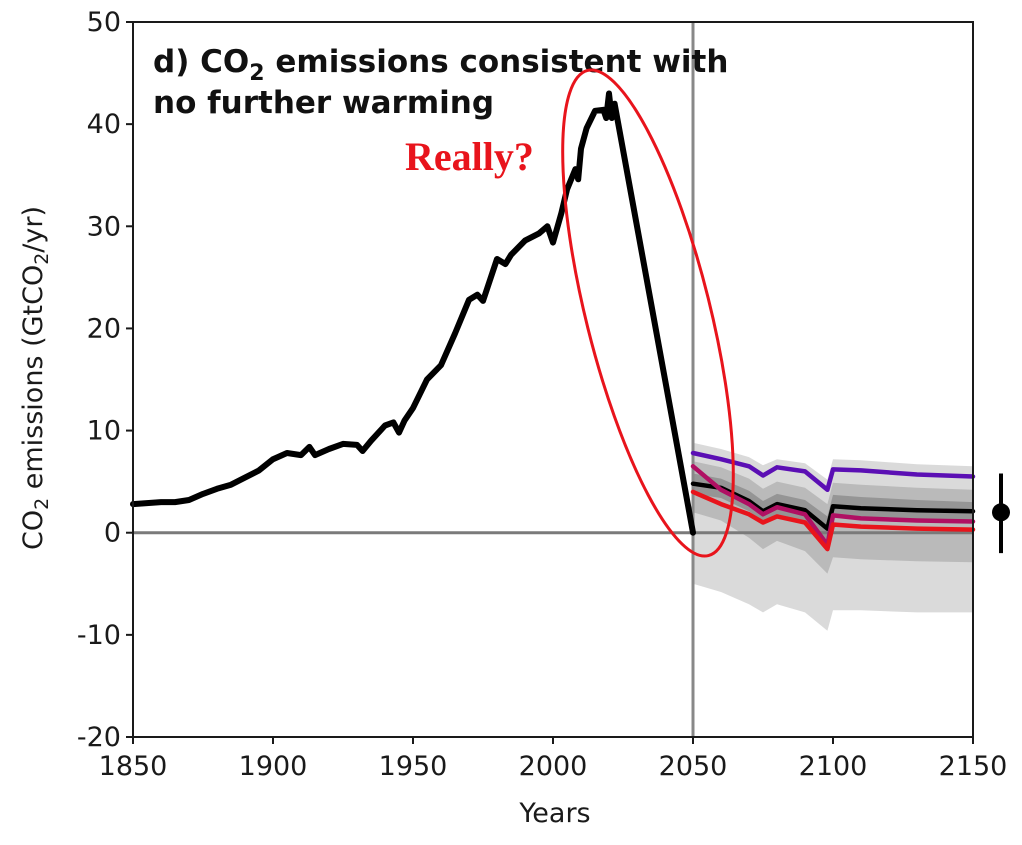  Describe the element at coordinates (833, 766) in the screenshot. I see `x-tick-label: 2100` at that location.